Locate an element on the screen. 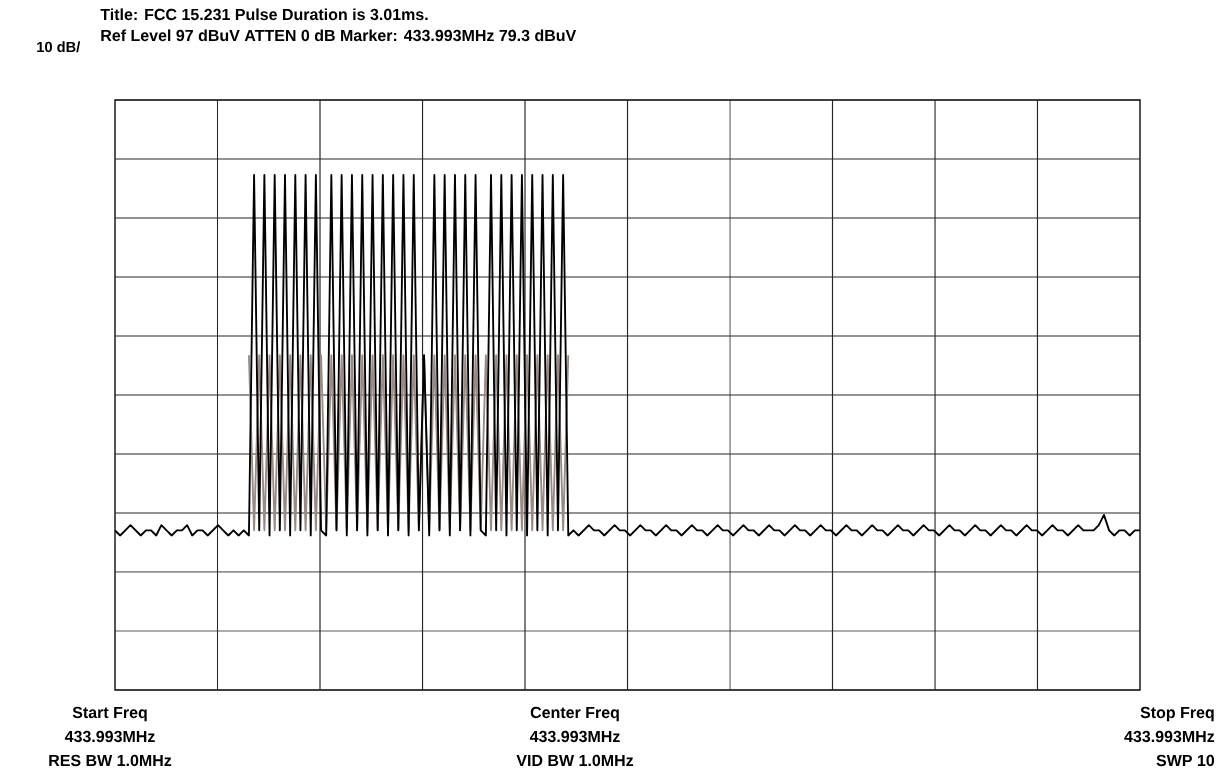 This screenshot has width=1220, height=781. text: 10 dB/ is located at coordinates (59, 47).